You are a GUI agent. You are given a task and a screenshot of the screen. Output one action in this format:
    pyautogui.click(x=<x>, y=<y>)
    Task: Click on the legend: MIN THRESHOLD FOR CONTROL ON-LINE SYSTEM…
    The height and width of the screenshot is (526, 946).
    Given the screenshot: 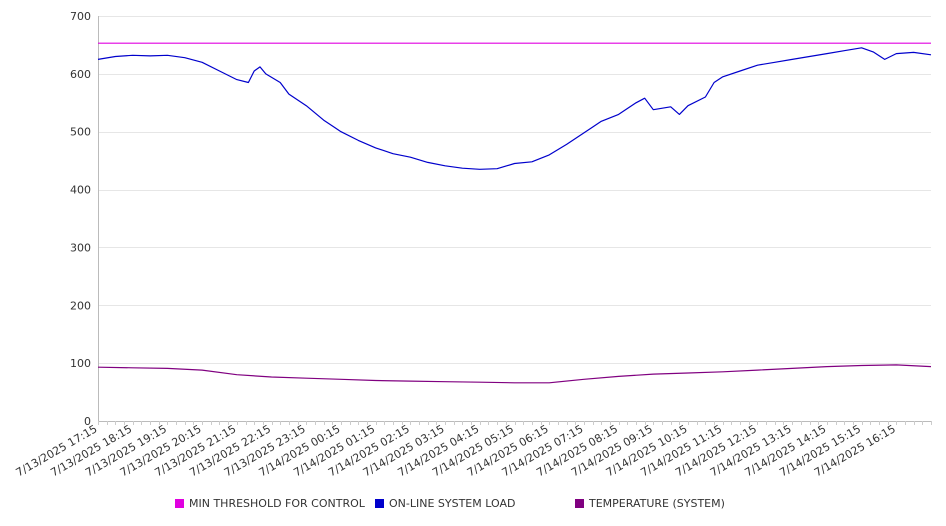 What is the action you would take?
    pyautogui.click(x=473, y=506)
    